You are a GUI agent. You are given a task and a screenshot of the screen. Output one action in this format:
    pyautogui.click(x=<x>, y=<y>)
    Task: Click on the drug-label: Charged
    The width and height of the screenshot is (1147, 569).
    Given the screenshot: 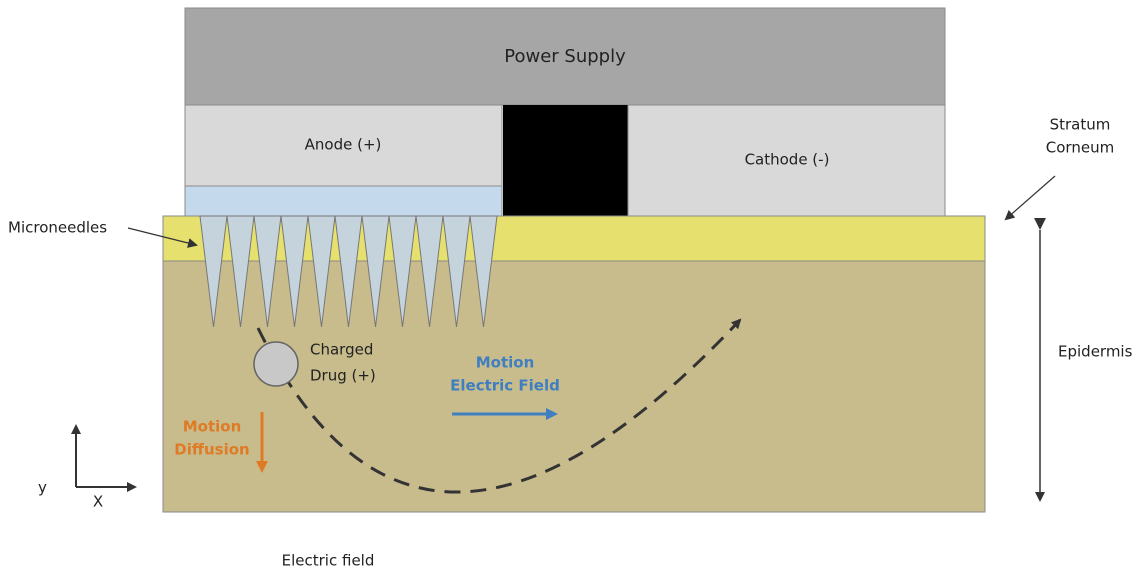 What is the action you would take?
    pyautogui.click(x=341, y=350)
    